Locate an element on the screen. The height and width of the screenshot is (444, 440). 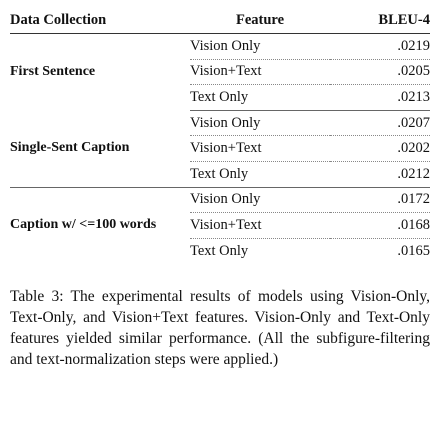
table-row: First Sentence Vision Only .0219 is located at coordinates (220, 56).